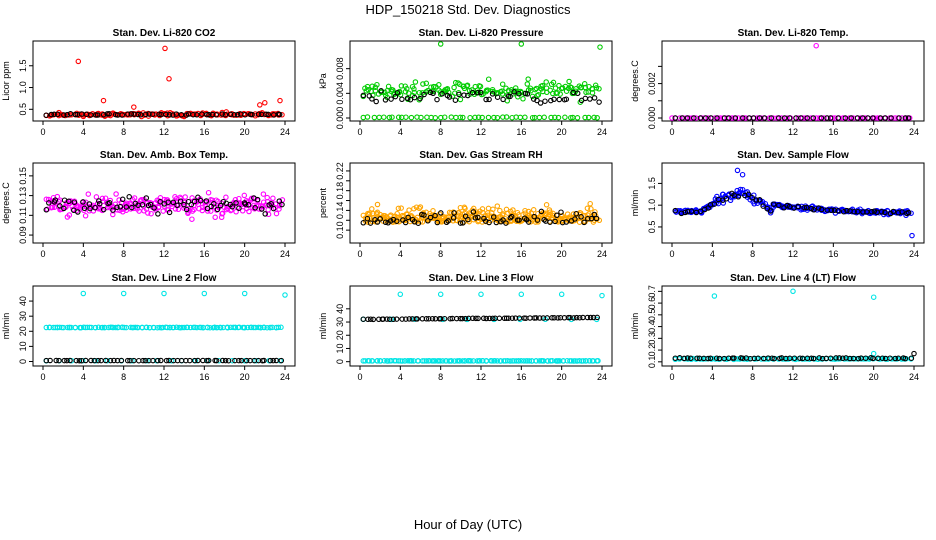 This screenshot has height=540, width=936. I want to click on x-tick-label: 12, so click(164, 254).